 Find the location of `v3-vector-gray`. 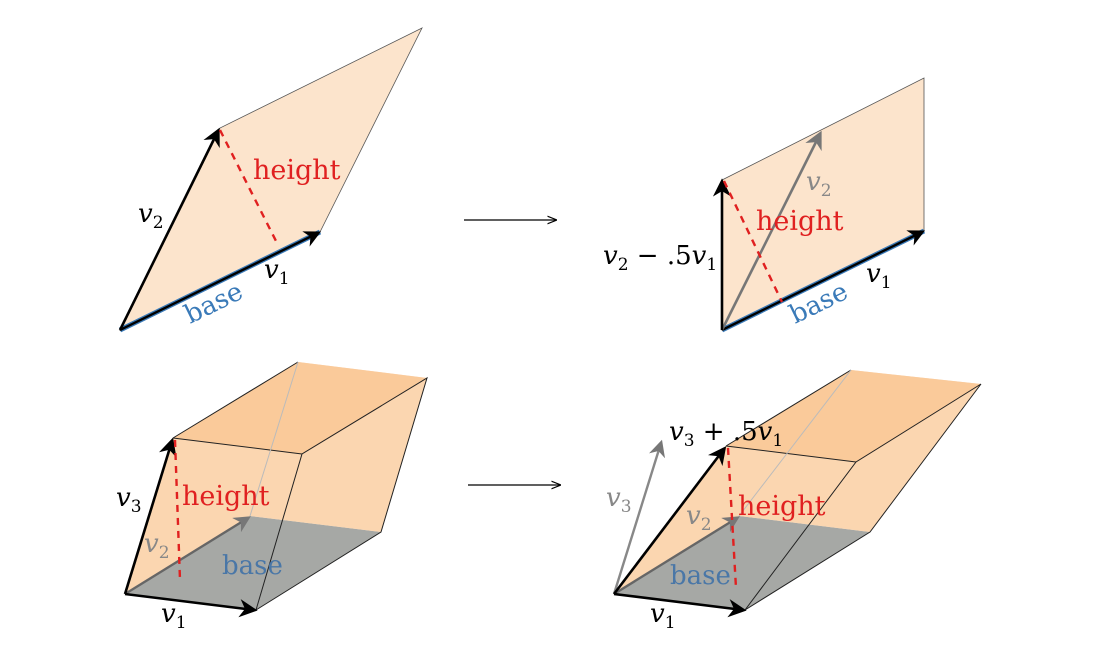

v3-vector-gray is located at coordinates (639, 517).